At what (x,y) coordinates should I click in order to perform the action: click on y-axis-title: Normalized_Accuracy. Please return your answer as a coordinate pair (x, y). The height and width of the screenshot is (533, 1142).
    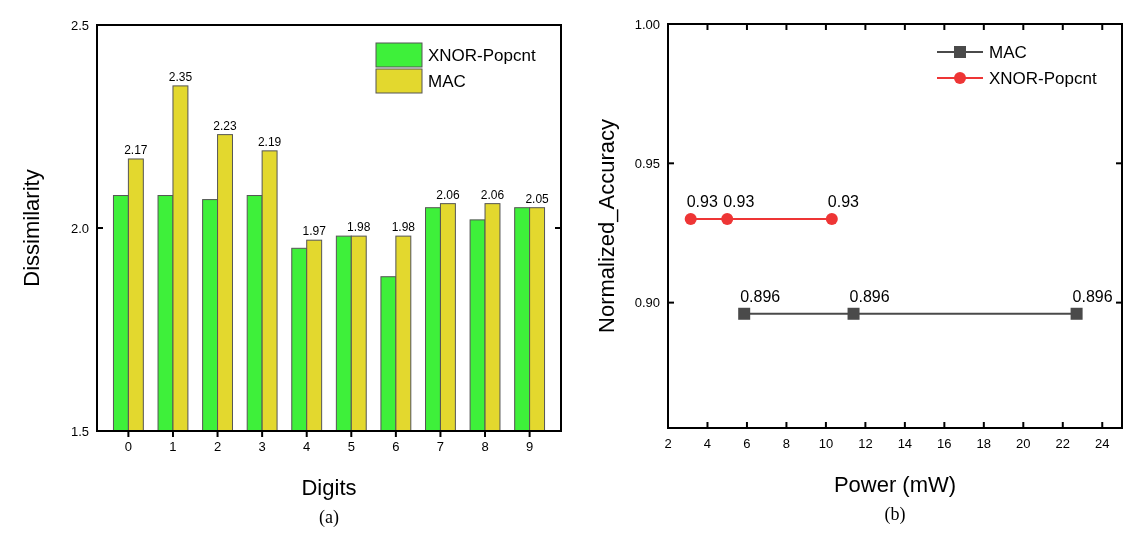
    Looking at the image, I should click on (606, 226).